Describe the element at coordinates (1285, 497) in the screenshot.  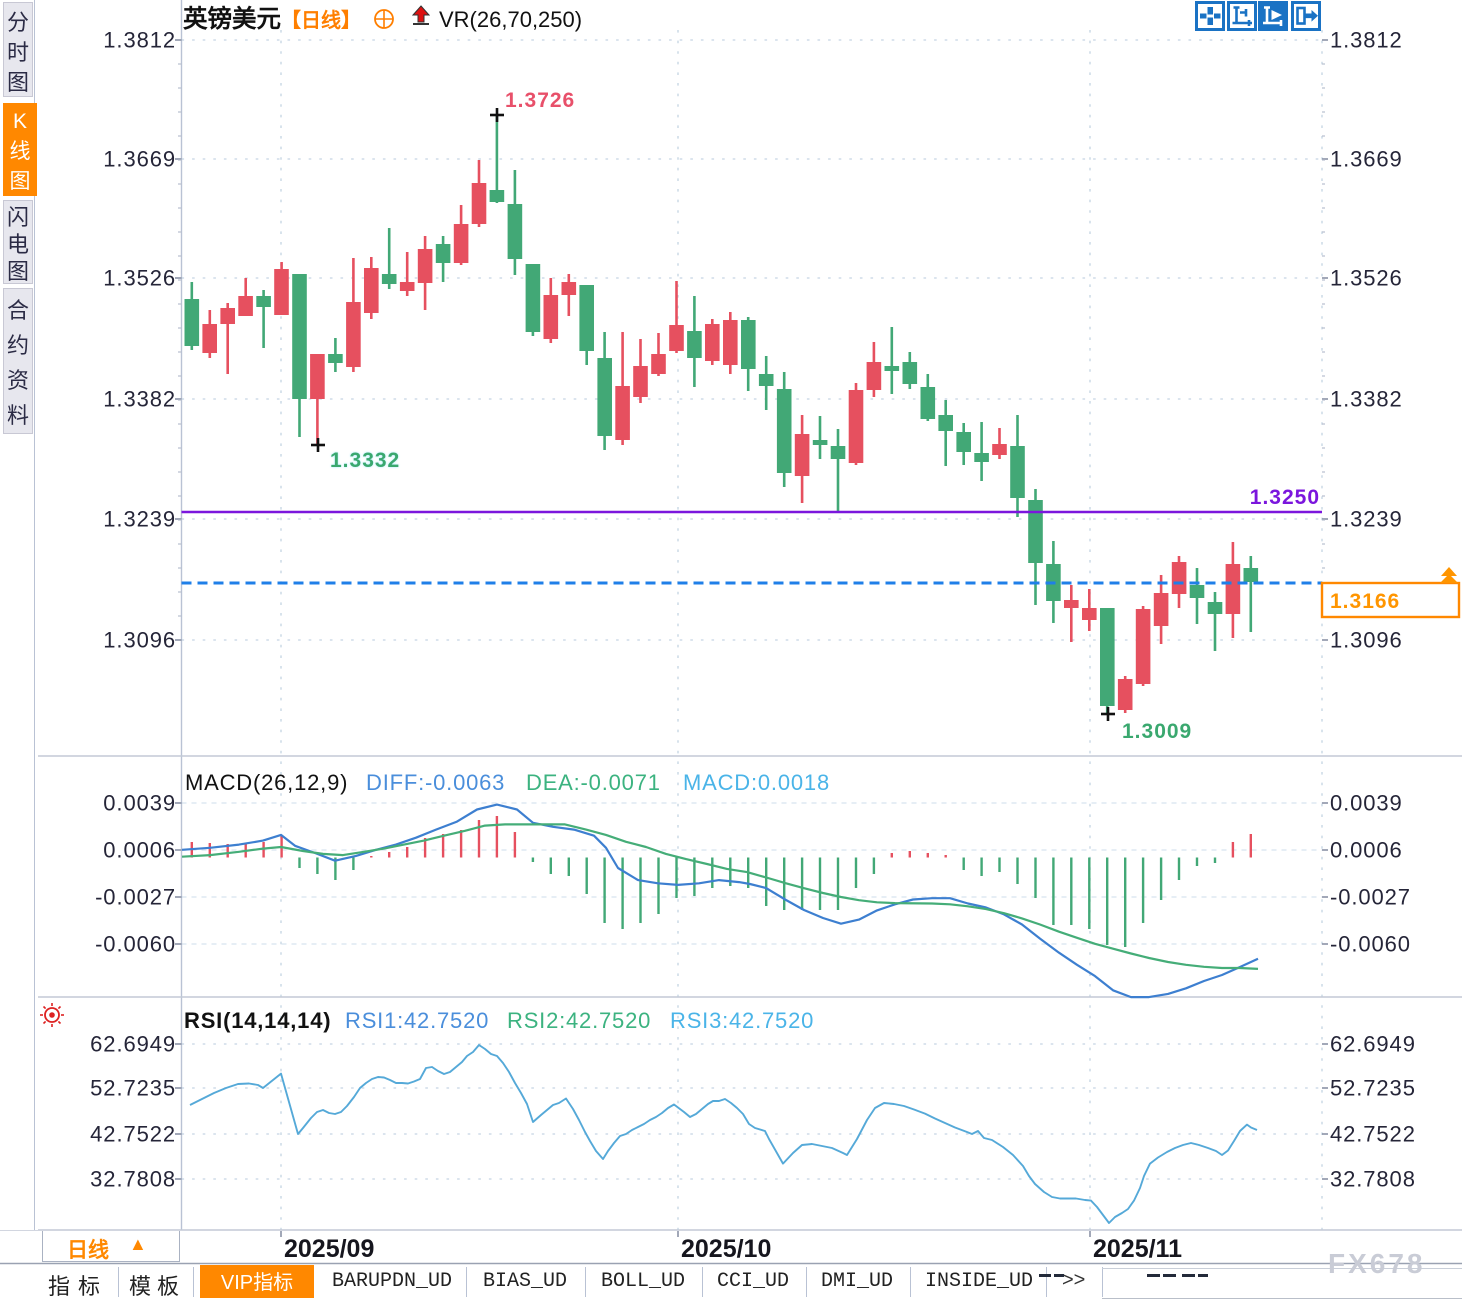
I see `svg-text: 1.3250` at that location.